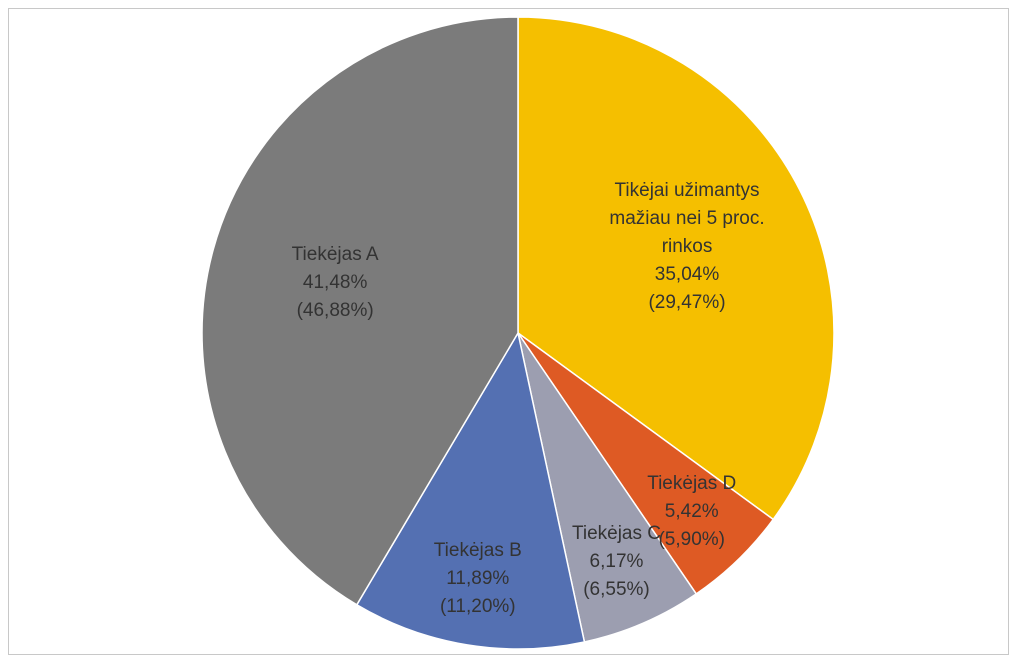 Image resolution: width=1018 pixels, height=664 pixels. I want to click on slice-label: Tiekėjas D 5,42% (5,90%), so click(692, 512).